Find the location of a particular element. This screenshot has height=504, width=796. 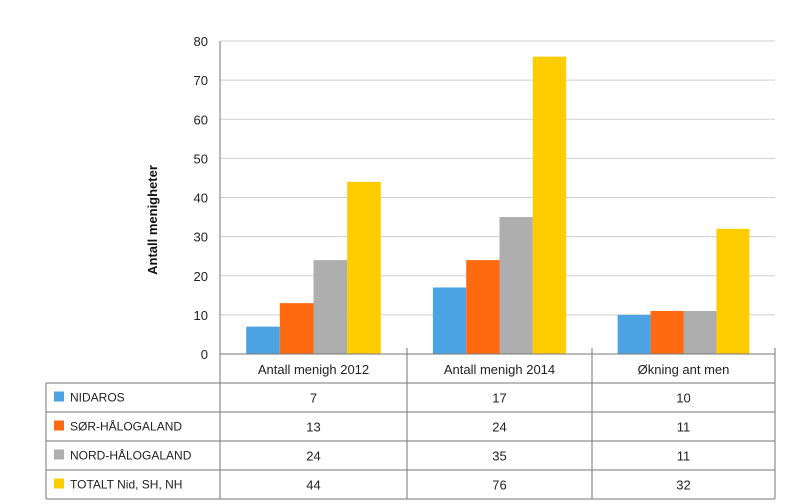

y-tick-label: 20 is located at coordinates (201, 276).